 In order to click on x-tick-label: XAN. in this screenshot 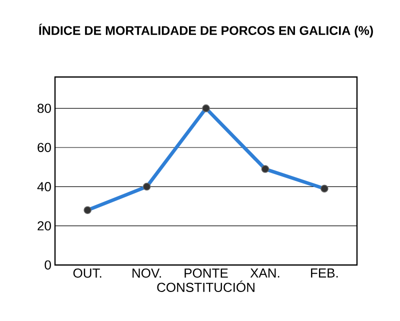, I will do `click(265, 273)`.